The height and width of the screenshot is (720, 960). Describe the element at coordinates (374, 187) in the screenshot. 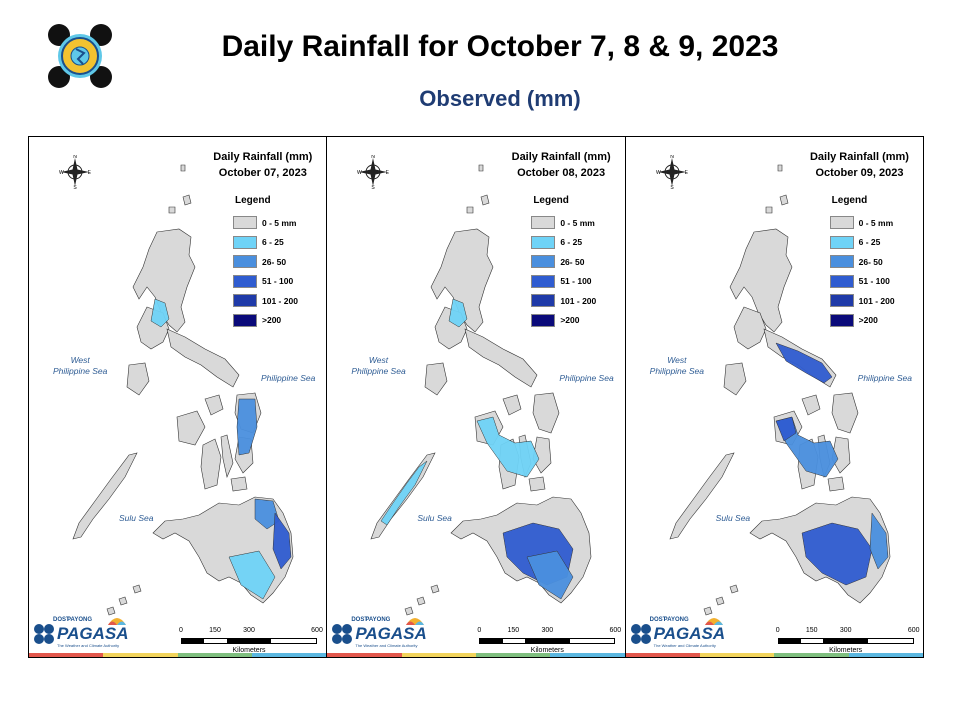

I see `compass-s: S` at that location.